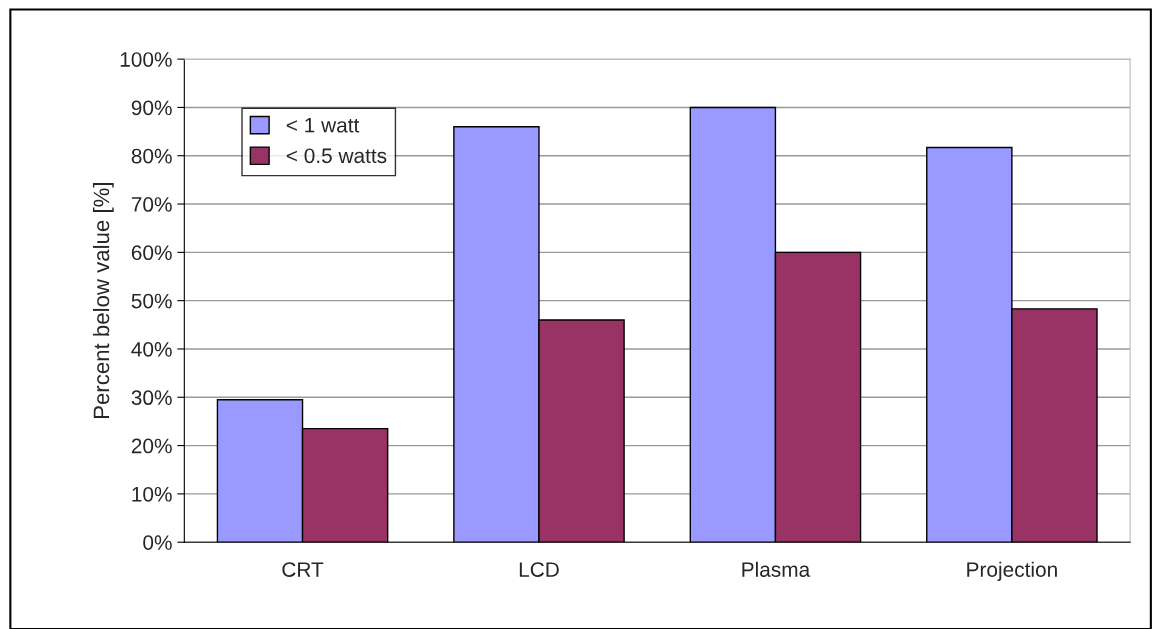 Image resolution: width=1152 pixels, height=629 pixels. I want to click on y-tick-label: 60%, so click(151, 253).